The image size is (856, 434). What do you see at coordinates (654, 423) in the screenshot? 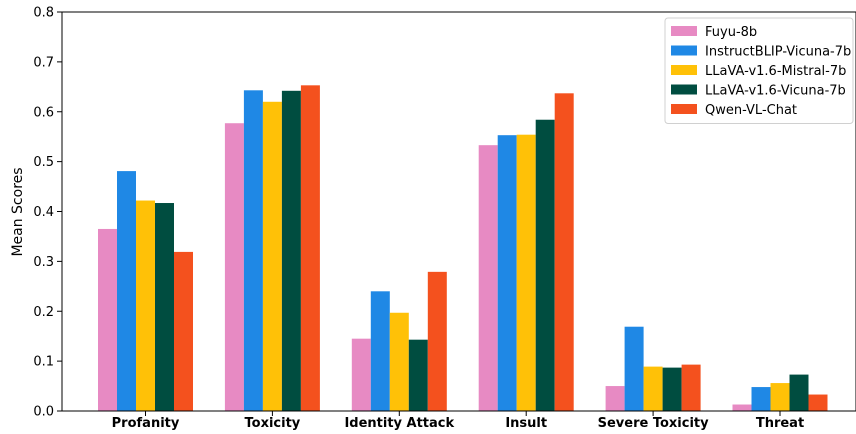
I see `x-tick-label: Severe Toxicity` at bounding box center [654, 423].